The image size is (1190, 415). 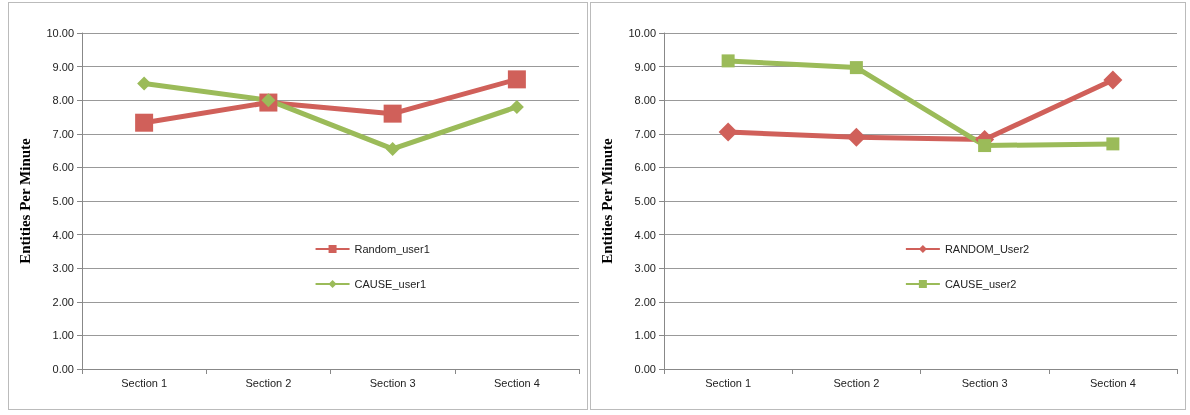 What do you see at coordinates (980, 283) in the screenshot?
I see `legend-label: CAUSE_user2` at bounding box center [980, 283].